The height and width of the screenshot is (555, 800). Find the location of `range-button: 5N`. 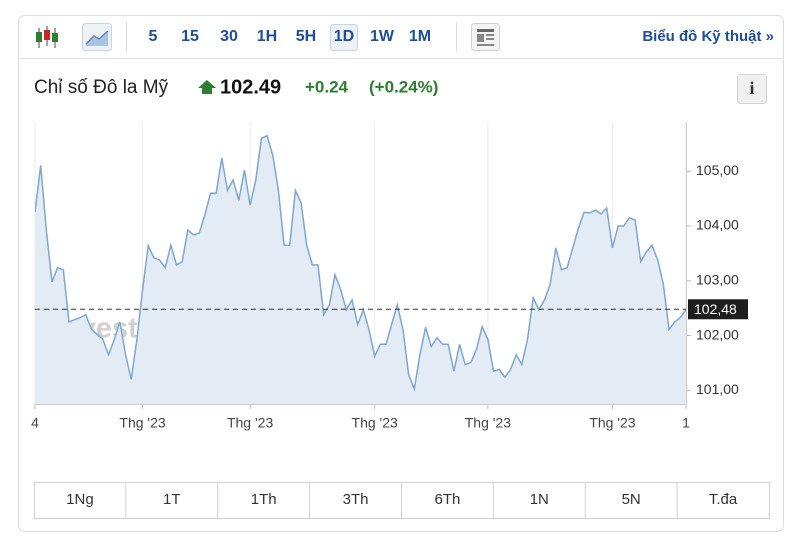

range-button: 5N is located at coordinates (631, 499).